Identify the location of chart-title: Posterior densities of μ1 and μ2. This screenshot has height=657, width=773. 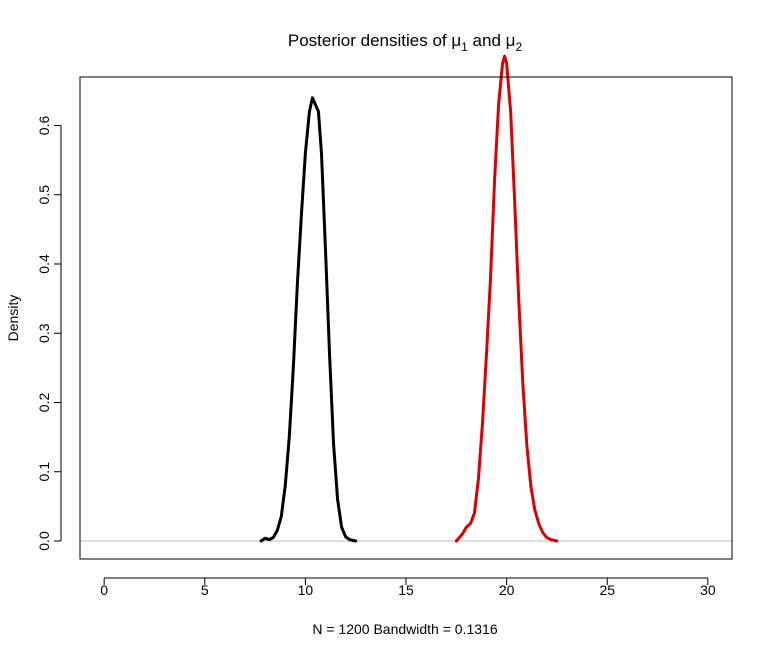
(405, 42).